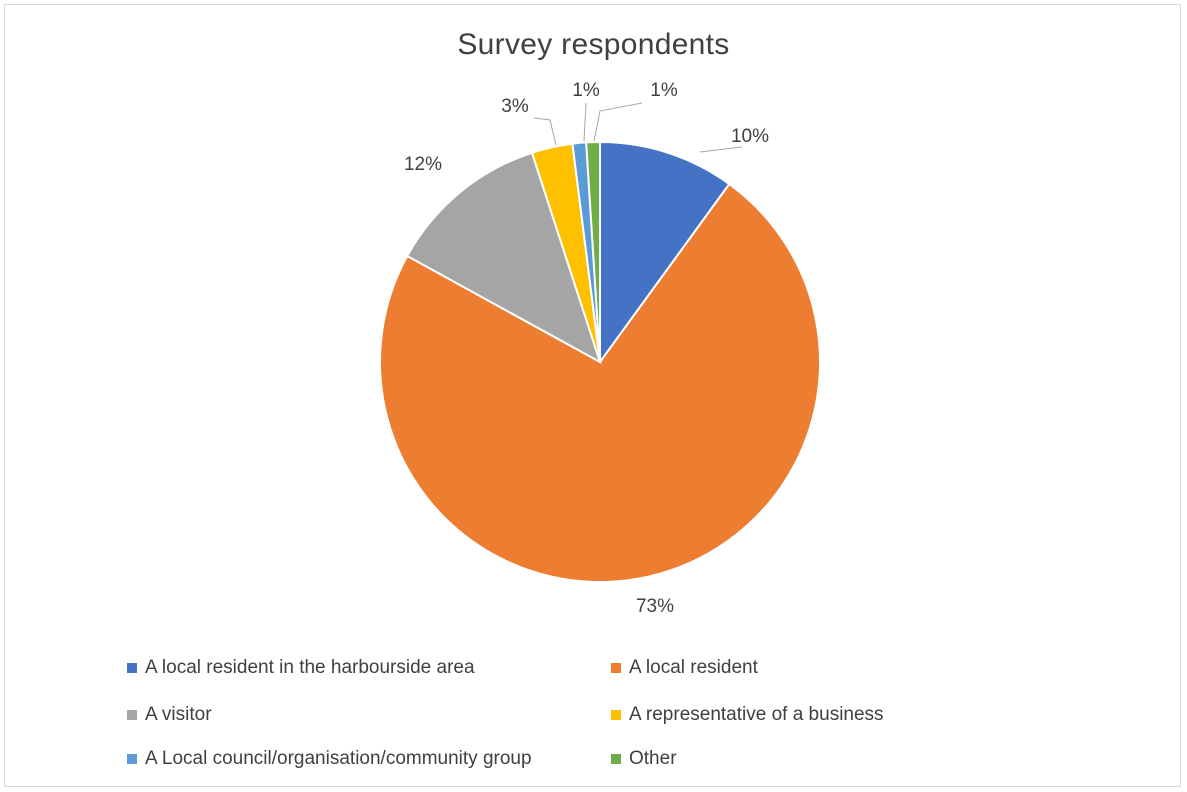  Describe the element at coordinates (515, 106) in the screenshot. I see `data-label: 3%` at that location.